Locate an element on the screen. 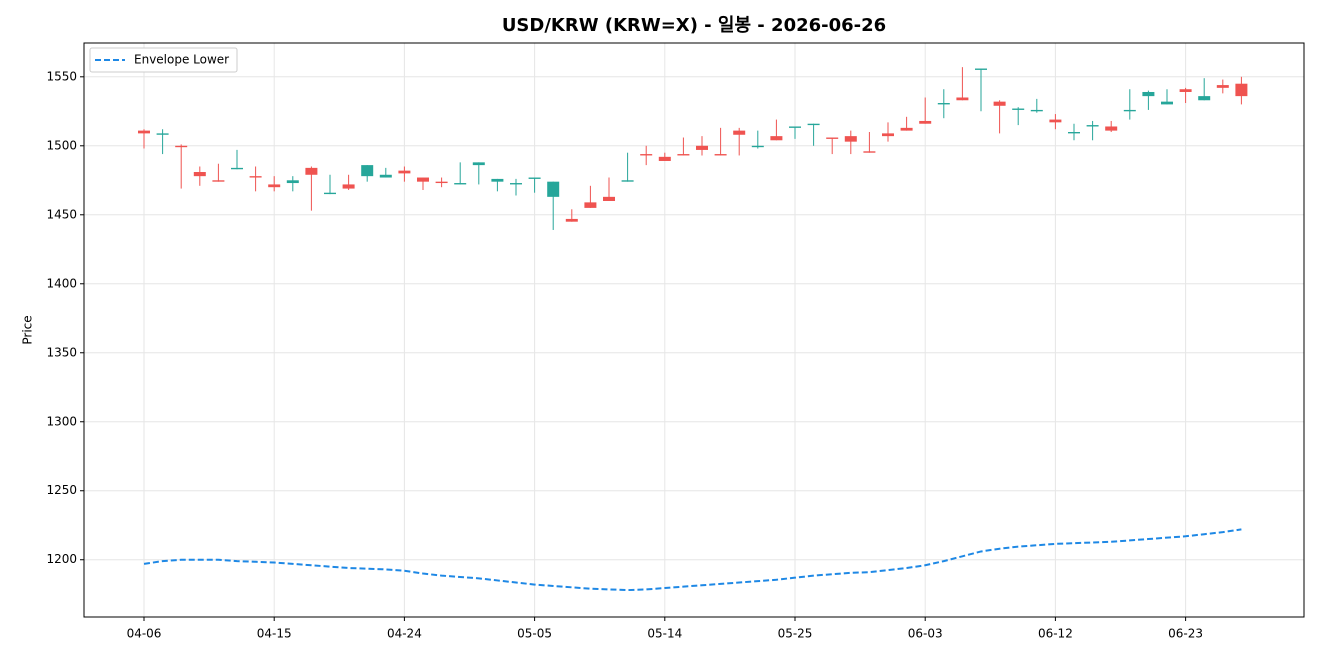  x-tick-label: 05-14 is located at coordinates (664, 634).